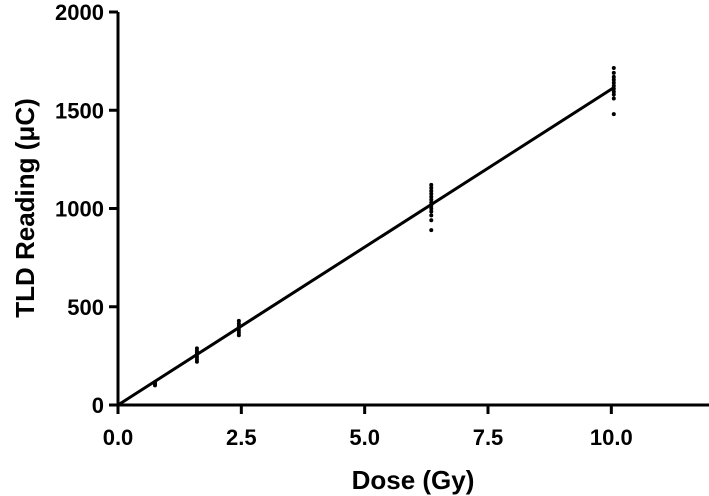 Image resolution: width=709 pixels, height=496 pixels. Describe the element at coordinates (98, 405) in the screenshot. I see `y-tick-label: 0` at that location.